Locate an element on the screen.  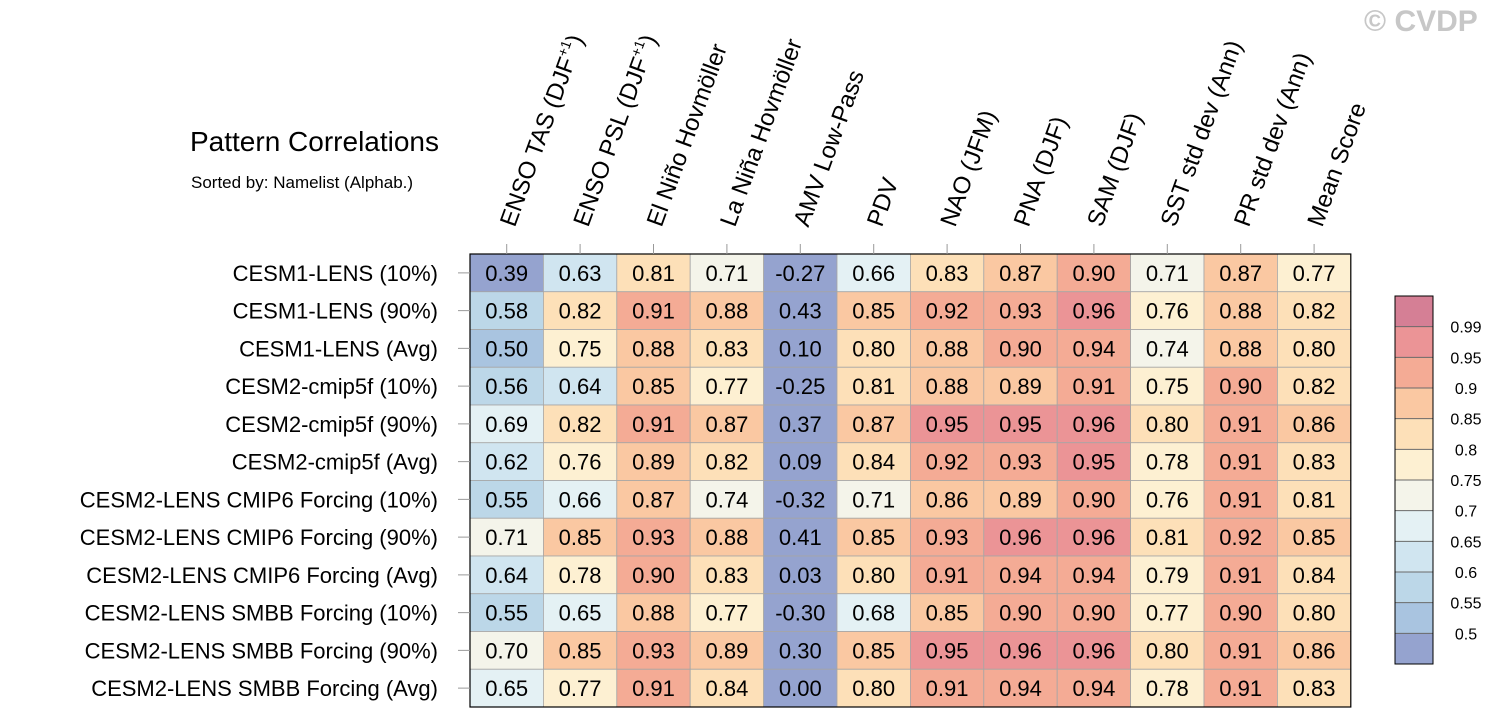
chart-subtitle: Sorted by: Namelist (Alphab.) is located at coordinates (302, 182).